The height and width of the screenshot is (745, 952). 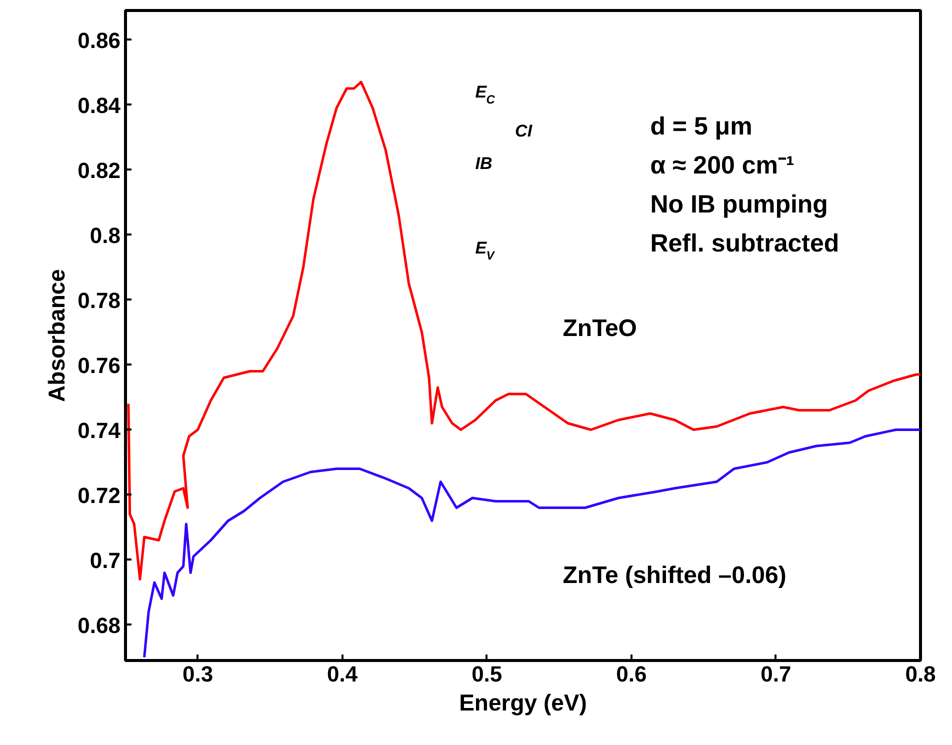 What do you see at coordinates (99, 495) in the screenshot?
I see `y-tick-label: 0.72` at bounding box center [99, 495].